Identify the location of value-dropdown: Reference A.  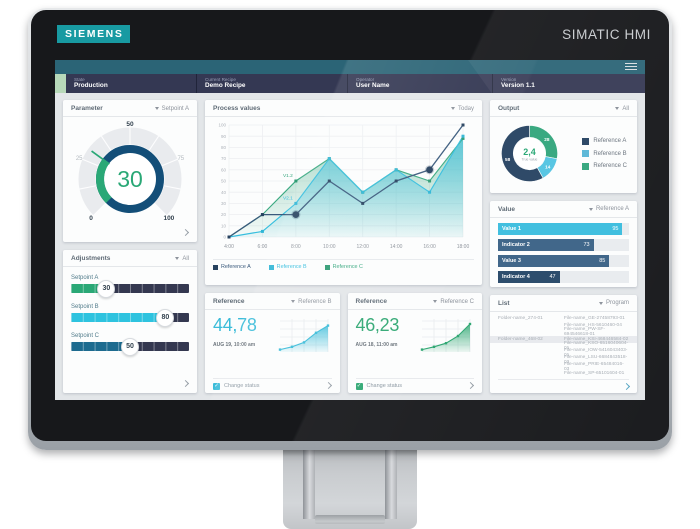
(608, 209).